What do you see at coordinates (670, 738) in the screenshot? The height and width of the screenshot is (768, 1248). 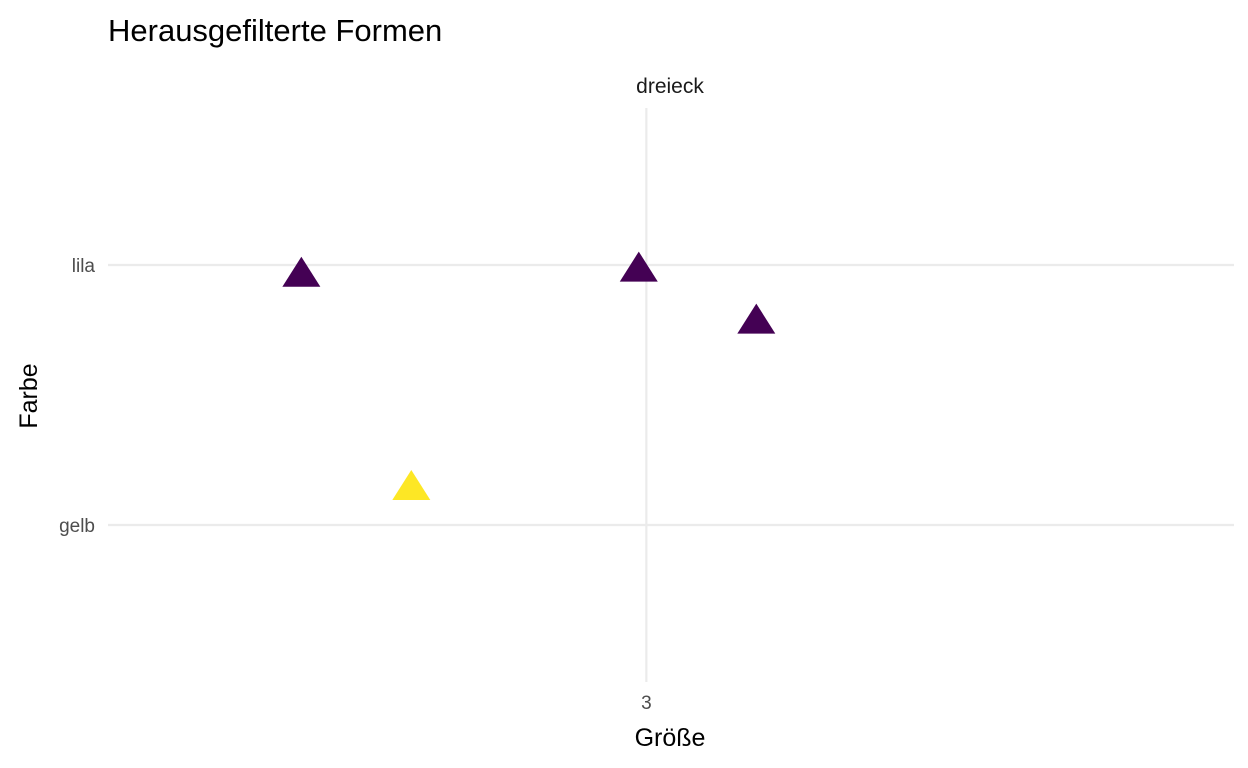 I see `x-axis-title: Größe` at bounding box center [670, 738].